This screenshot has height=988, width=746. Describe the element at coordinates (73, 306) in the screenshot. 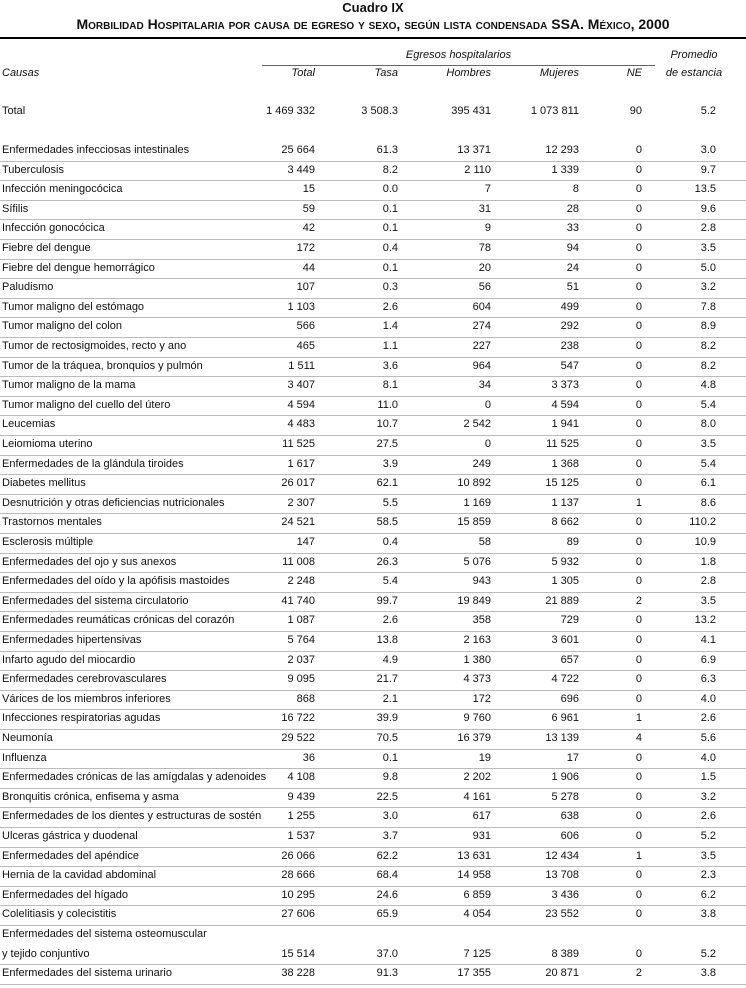

I see `cause: Tumor maligno del estómago` at that location.